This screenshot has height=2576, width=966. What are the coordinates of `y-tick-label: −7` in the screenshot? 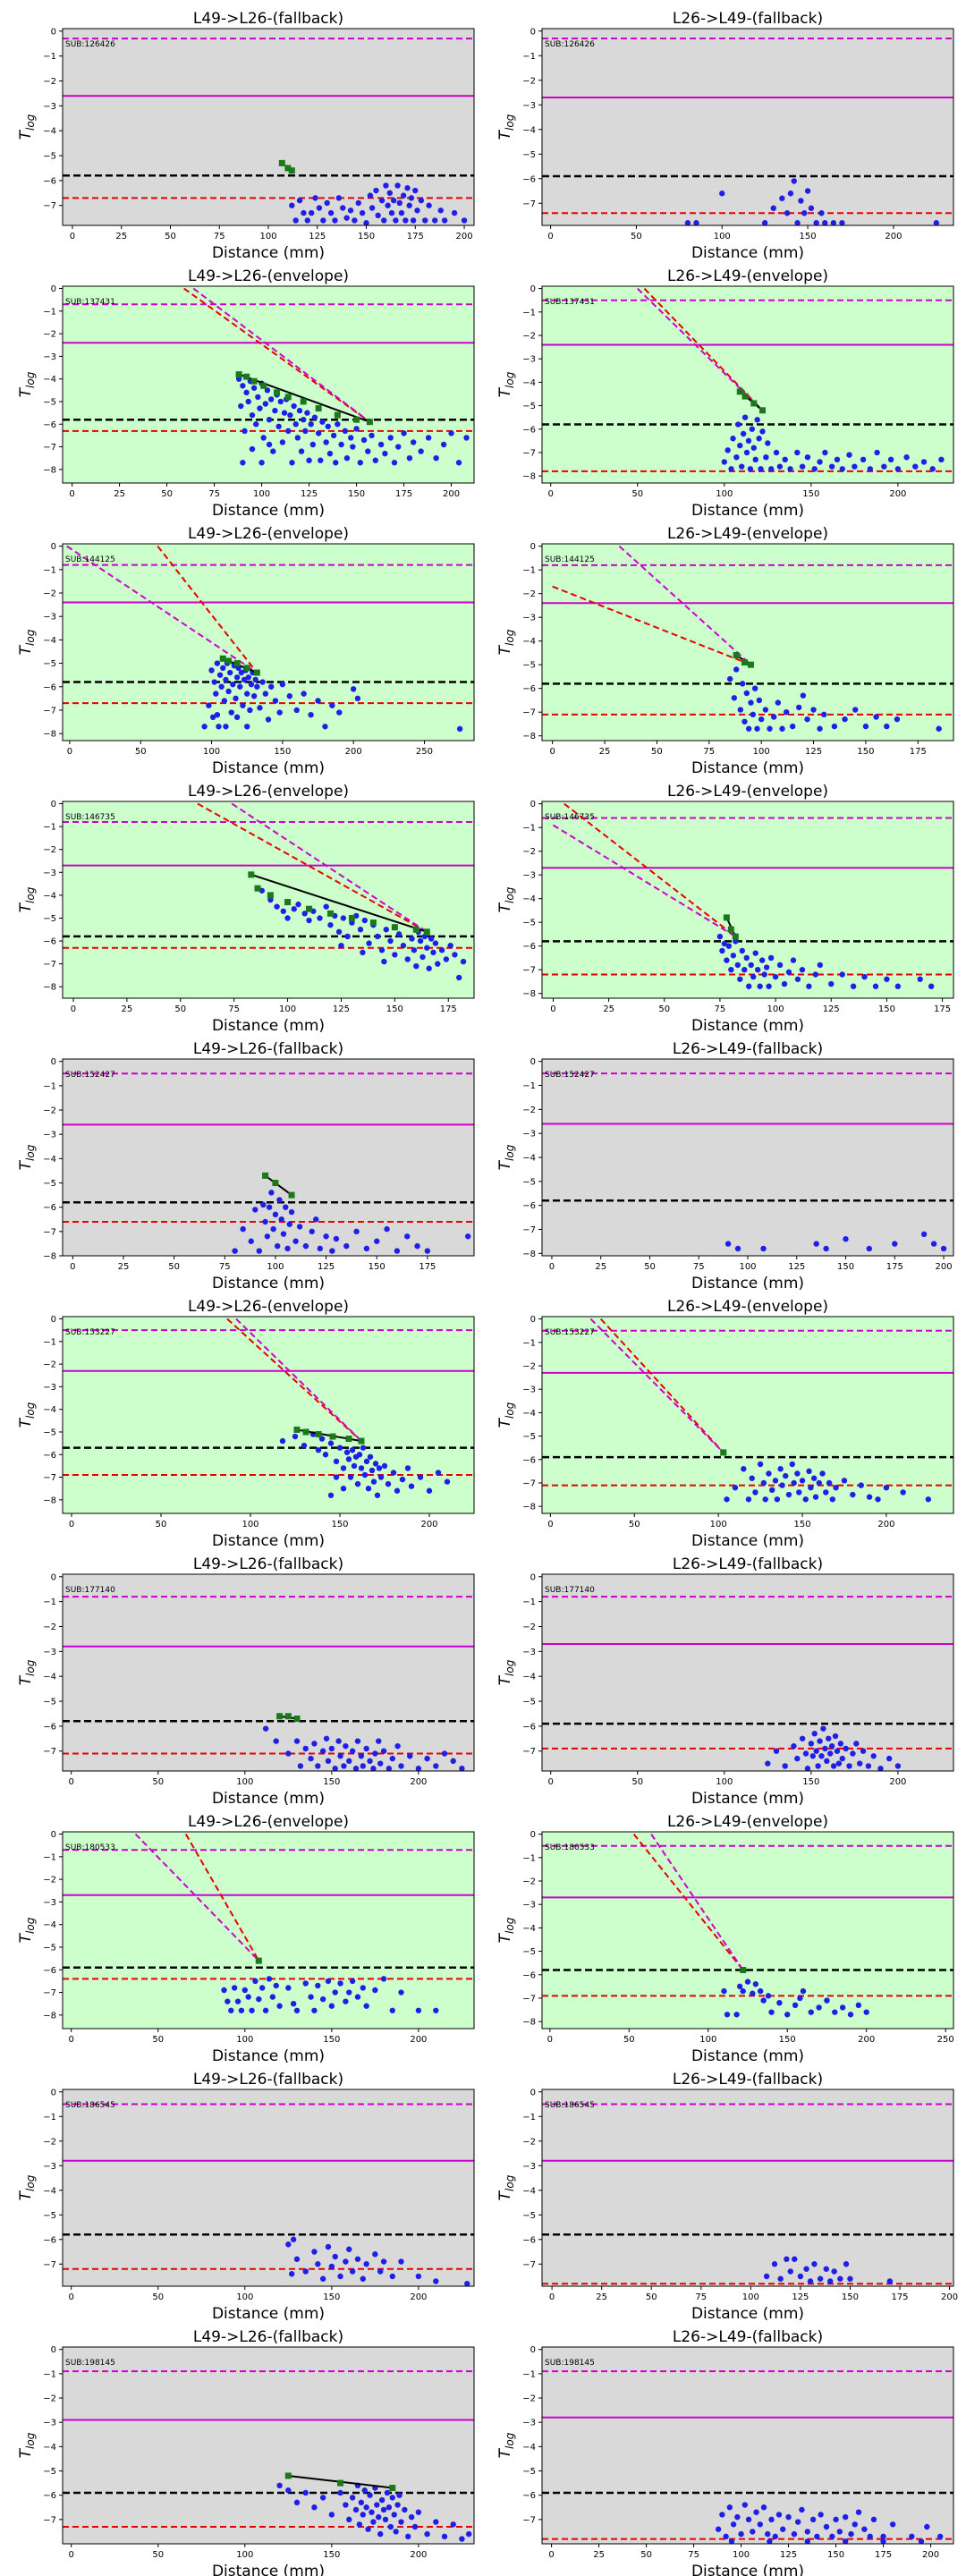 It's located at (529, 713).